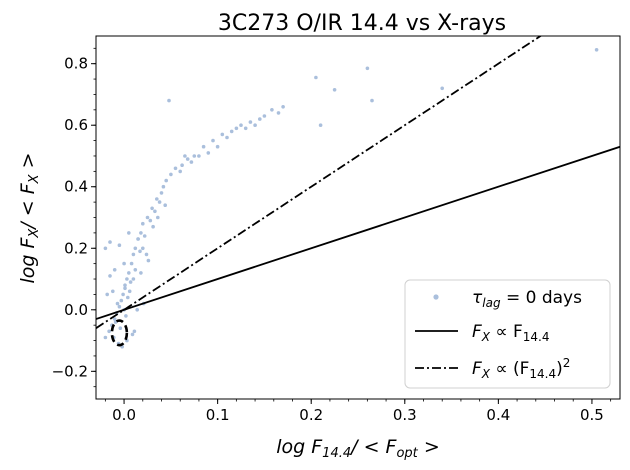 Image resolution: width=630 pixels, height=470 pixels. Describe the element at coordinates (76, 248) in the screenshot. I see `y-tick-label: 0.2` at that location.